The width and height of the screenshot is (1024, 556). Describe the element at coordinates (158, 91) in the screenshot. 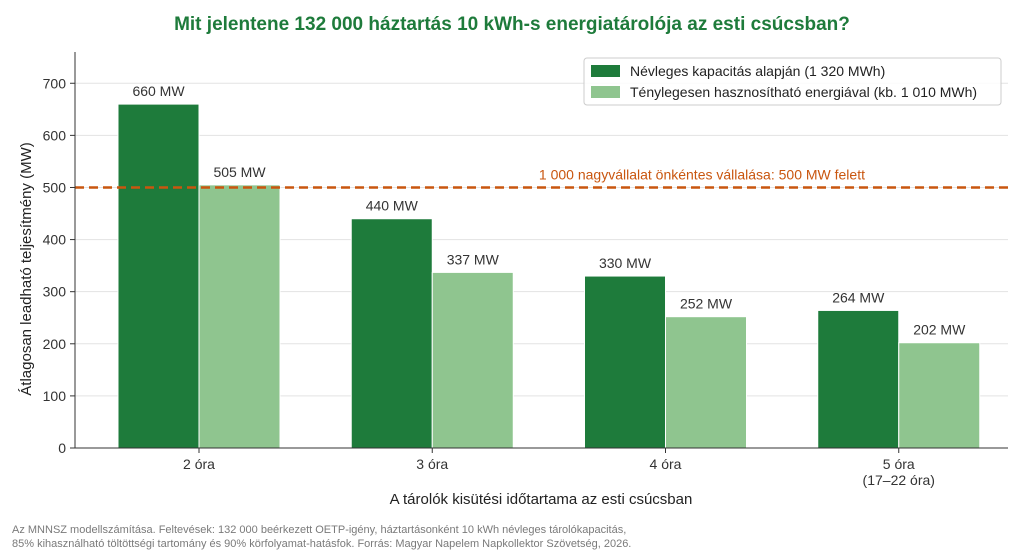

I see `bar-value-label: 660 MW` at that location.